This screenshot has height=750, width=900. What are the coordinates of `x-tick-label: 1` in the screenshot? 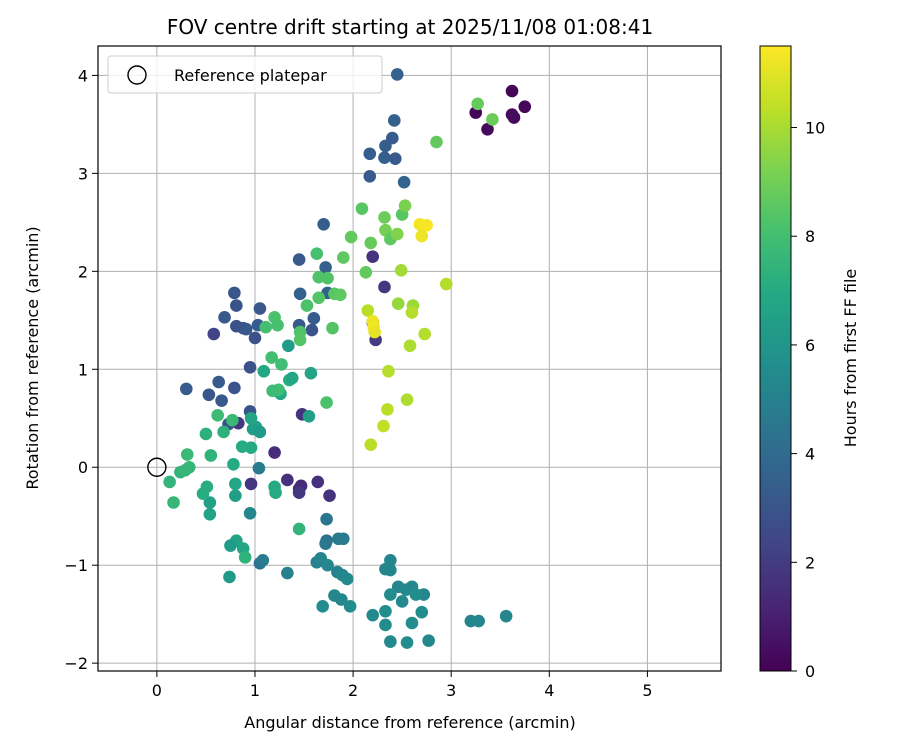 It's located at (255, 690).